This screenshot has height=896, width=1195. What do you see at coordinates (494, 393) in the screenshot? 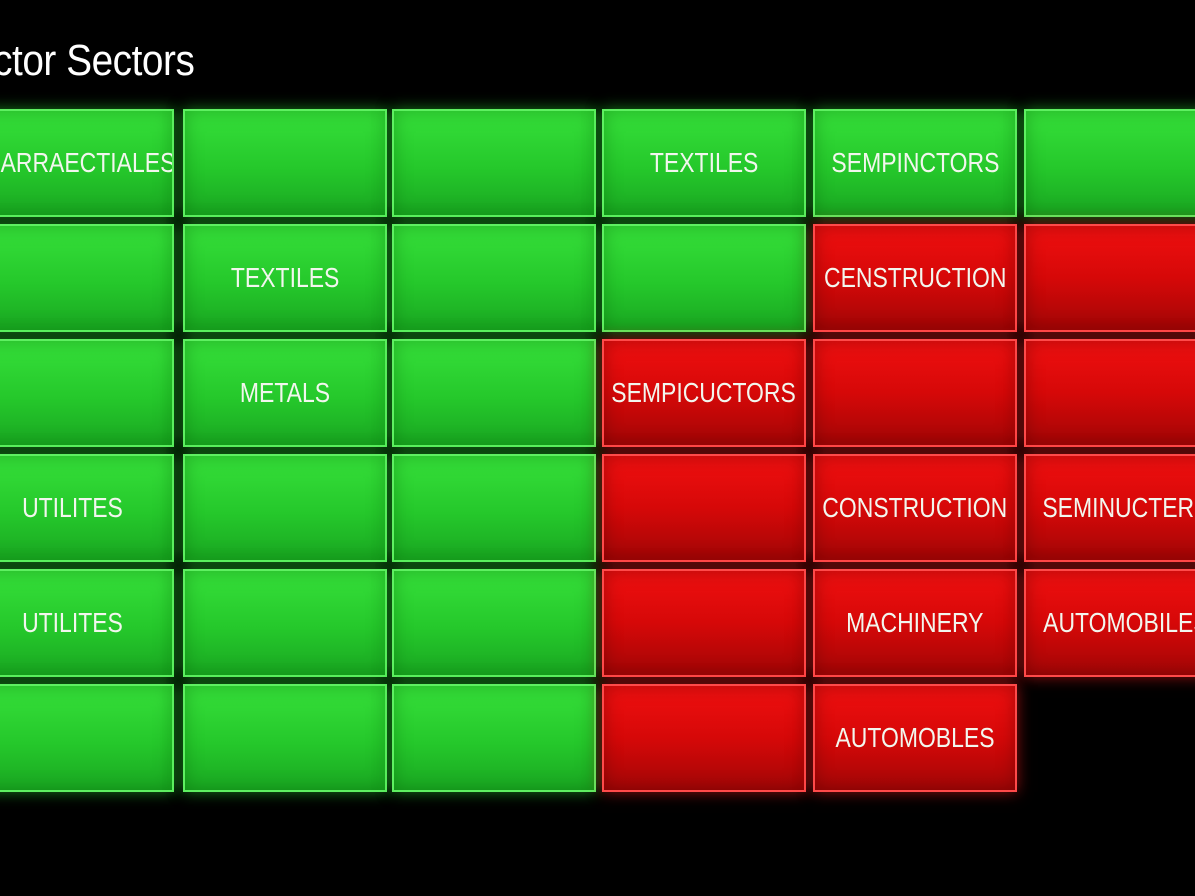
I see `sector-tile-r3c3` at bounding box center [494, 393].